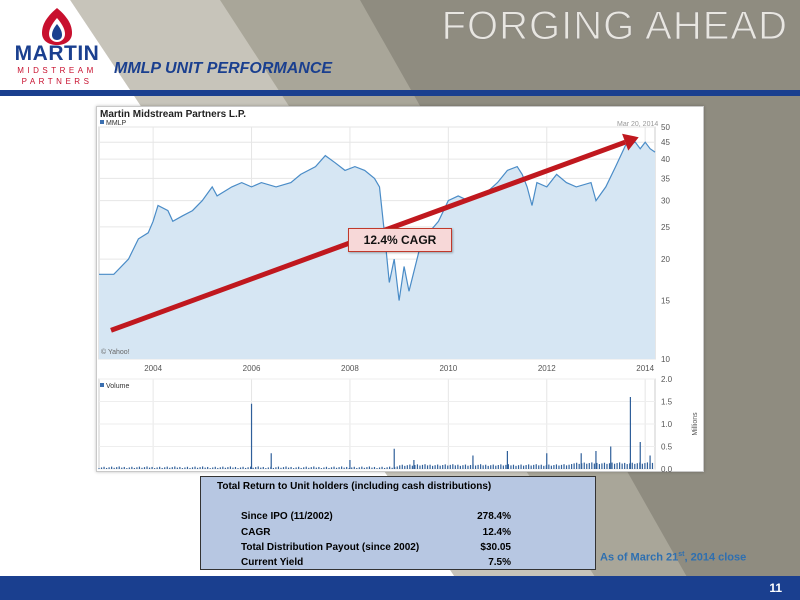 The height and width of the screenshot is (600, 800). Describe the element at coordinates (57, 70) in the screenshot. I see `logo-subline-1: MIDSTREAM` at that location.